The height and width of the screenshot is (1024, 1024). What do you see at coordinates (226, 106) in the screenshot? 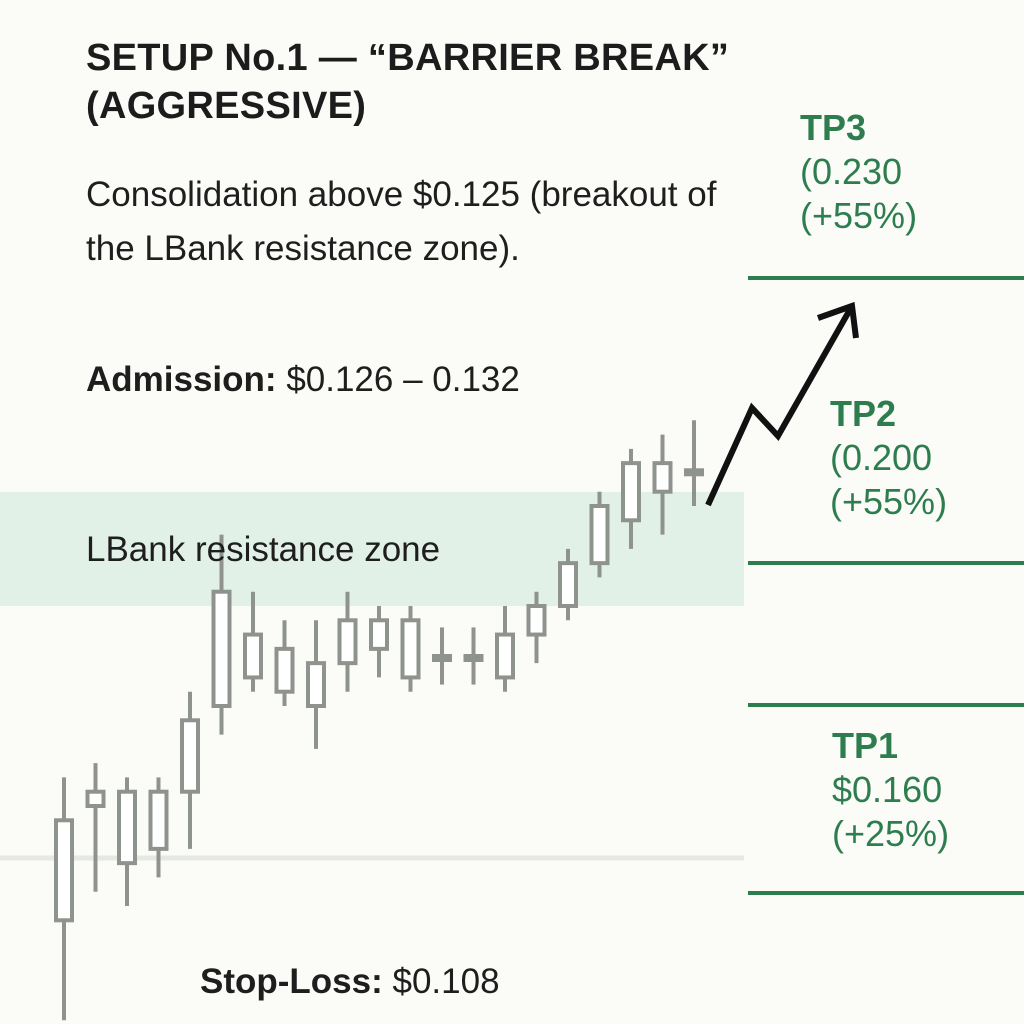
I see `title-line-2: (AGGRESSIVE)` at bounding box center [226, 106].